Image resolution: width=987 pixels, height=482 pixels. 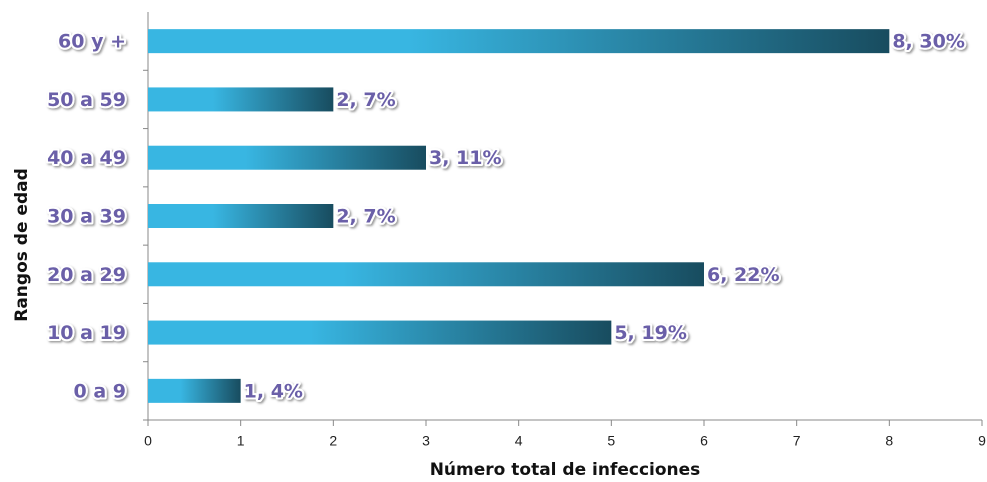 What do you see at coordinates (650, 333) in the screenshot?
I see `data-label: 5, 19%` at bounding box center [650, 333].